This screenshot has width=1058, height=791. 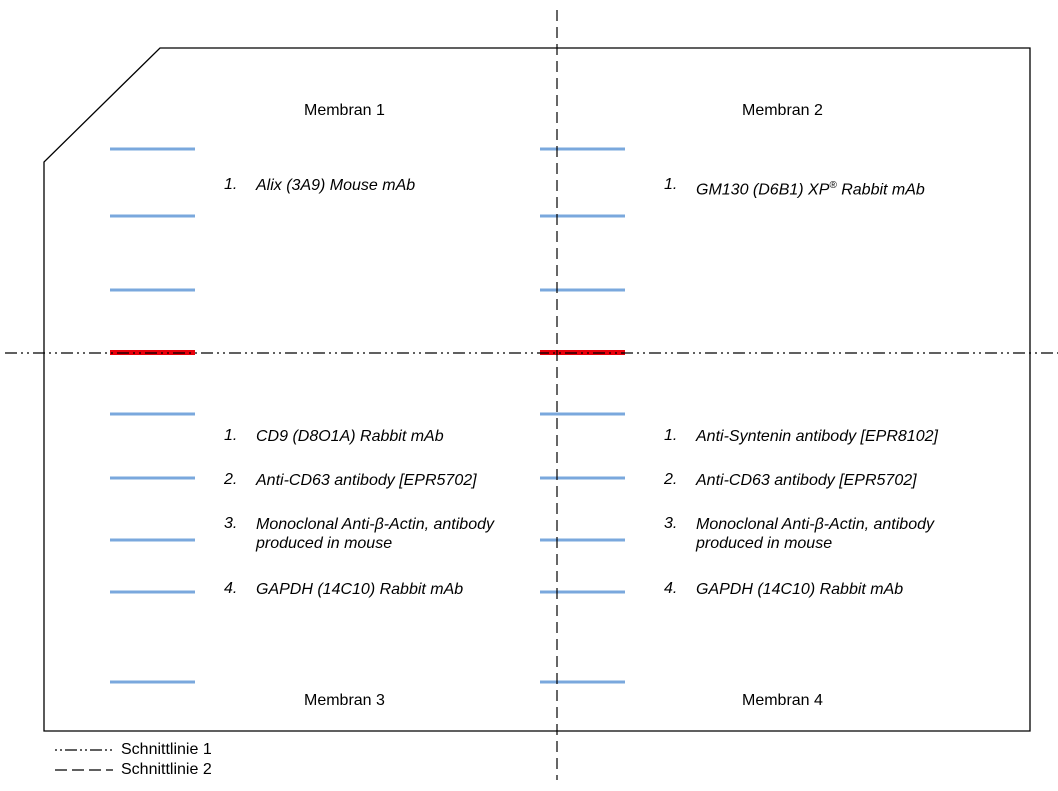 What do you see at coordinates (152, 415) in the screenshot?
I see `marker-lines-left` at bounding box center [152, 415].